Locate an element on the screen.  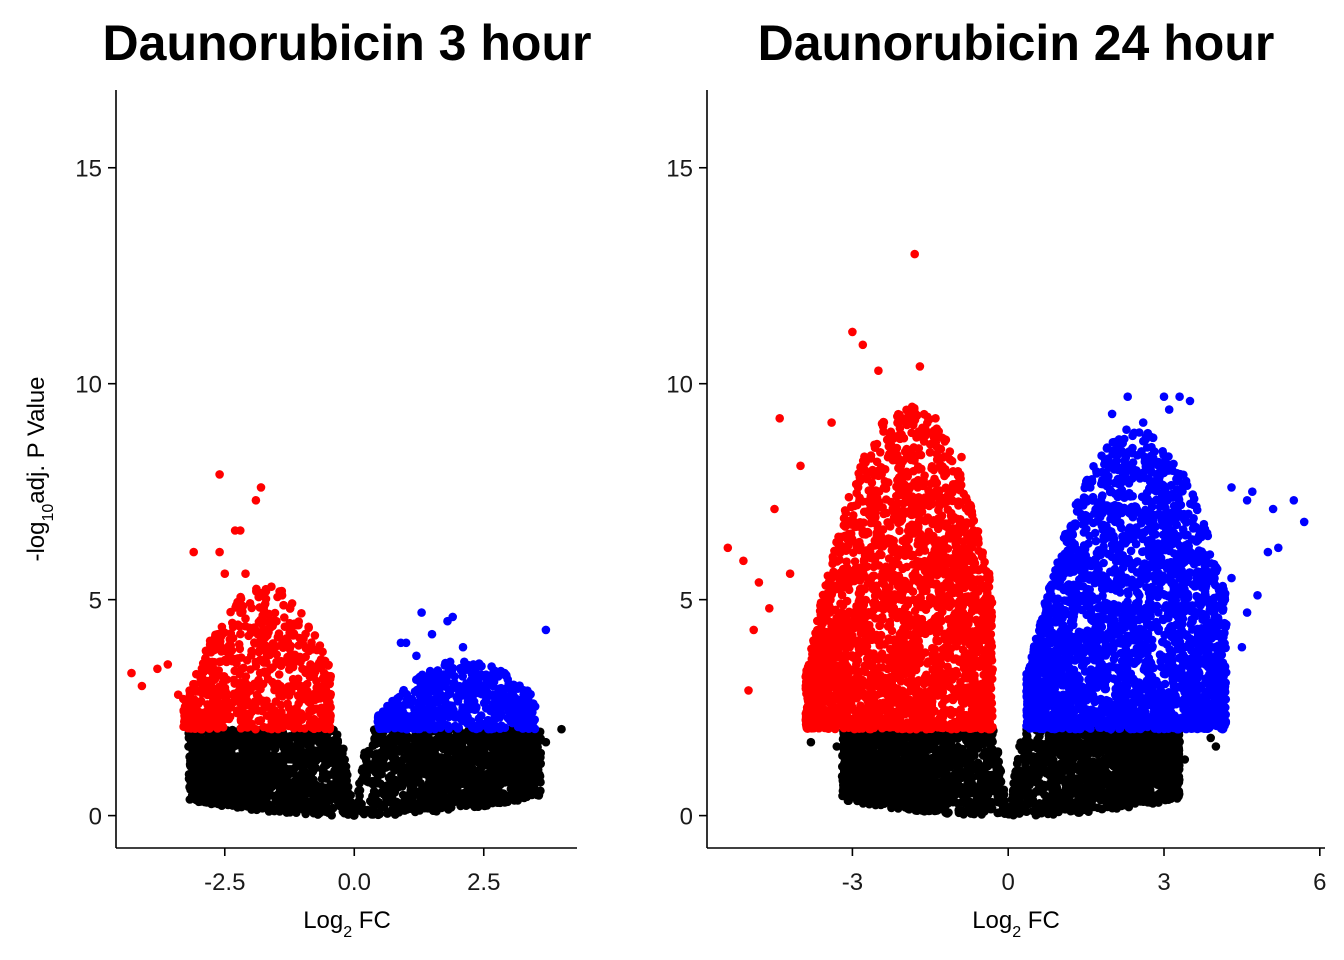
y-tick-label: 5 is located at coordinates (95, 601).